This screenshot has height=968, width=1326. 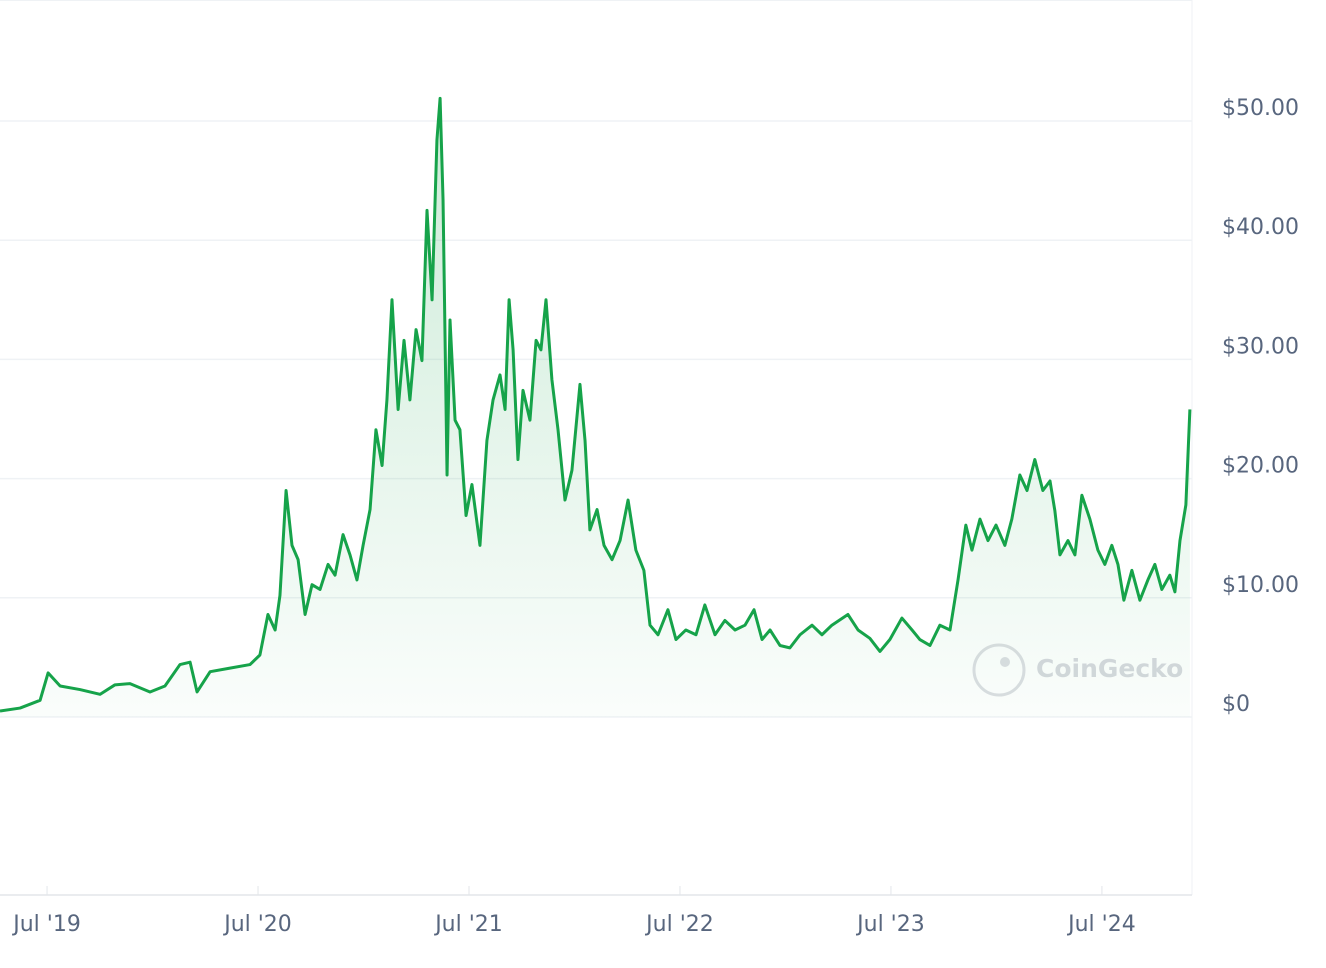 What do you see at coordinates (1236, 704) in the screenshot?
I see `y-tick-label: $0` at bounding box center [1236, 704].